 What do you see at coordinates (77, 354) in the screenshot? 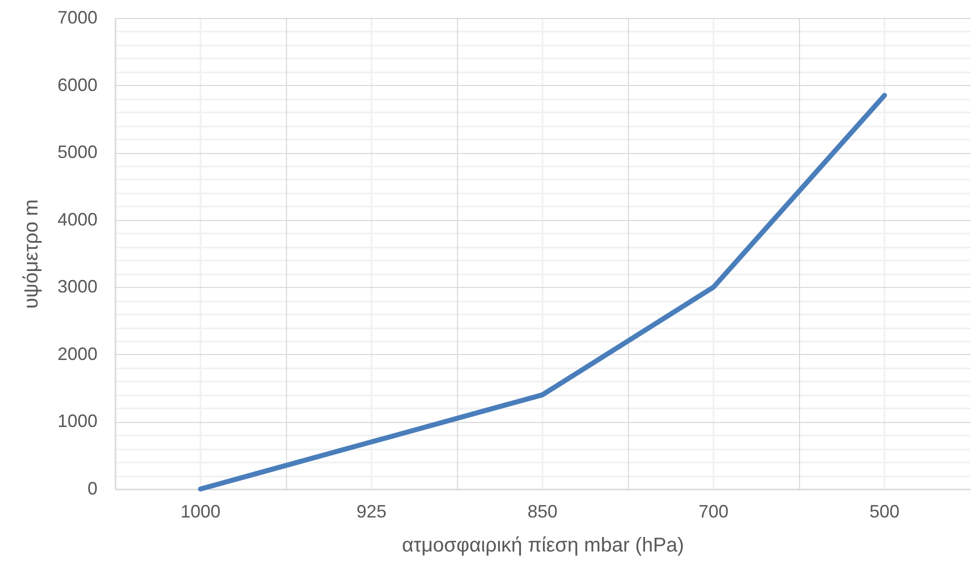
I see `y-tick-label: 2000` at bounding box center [77, 354].